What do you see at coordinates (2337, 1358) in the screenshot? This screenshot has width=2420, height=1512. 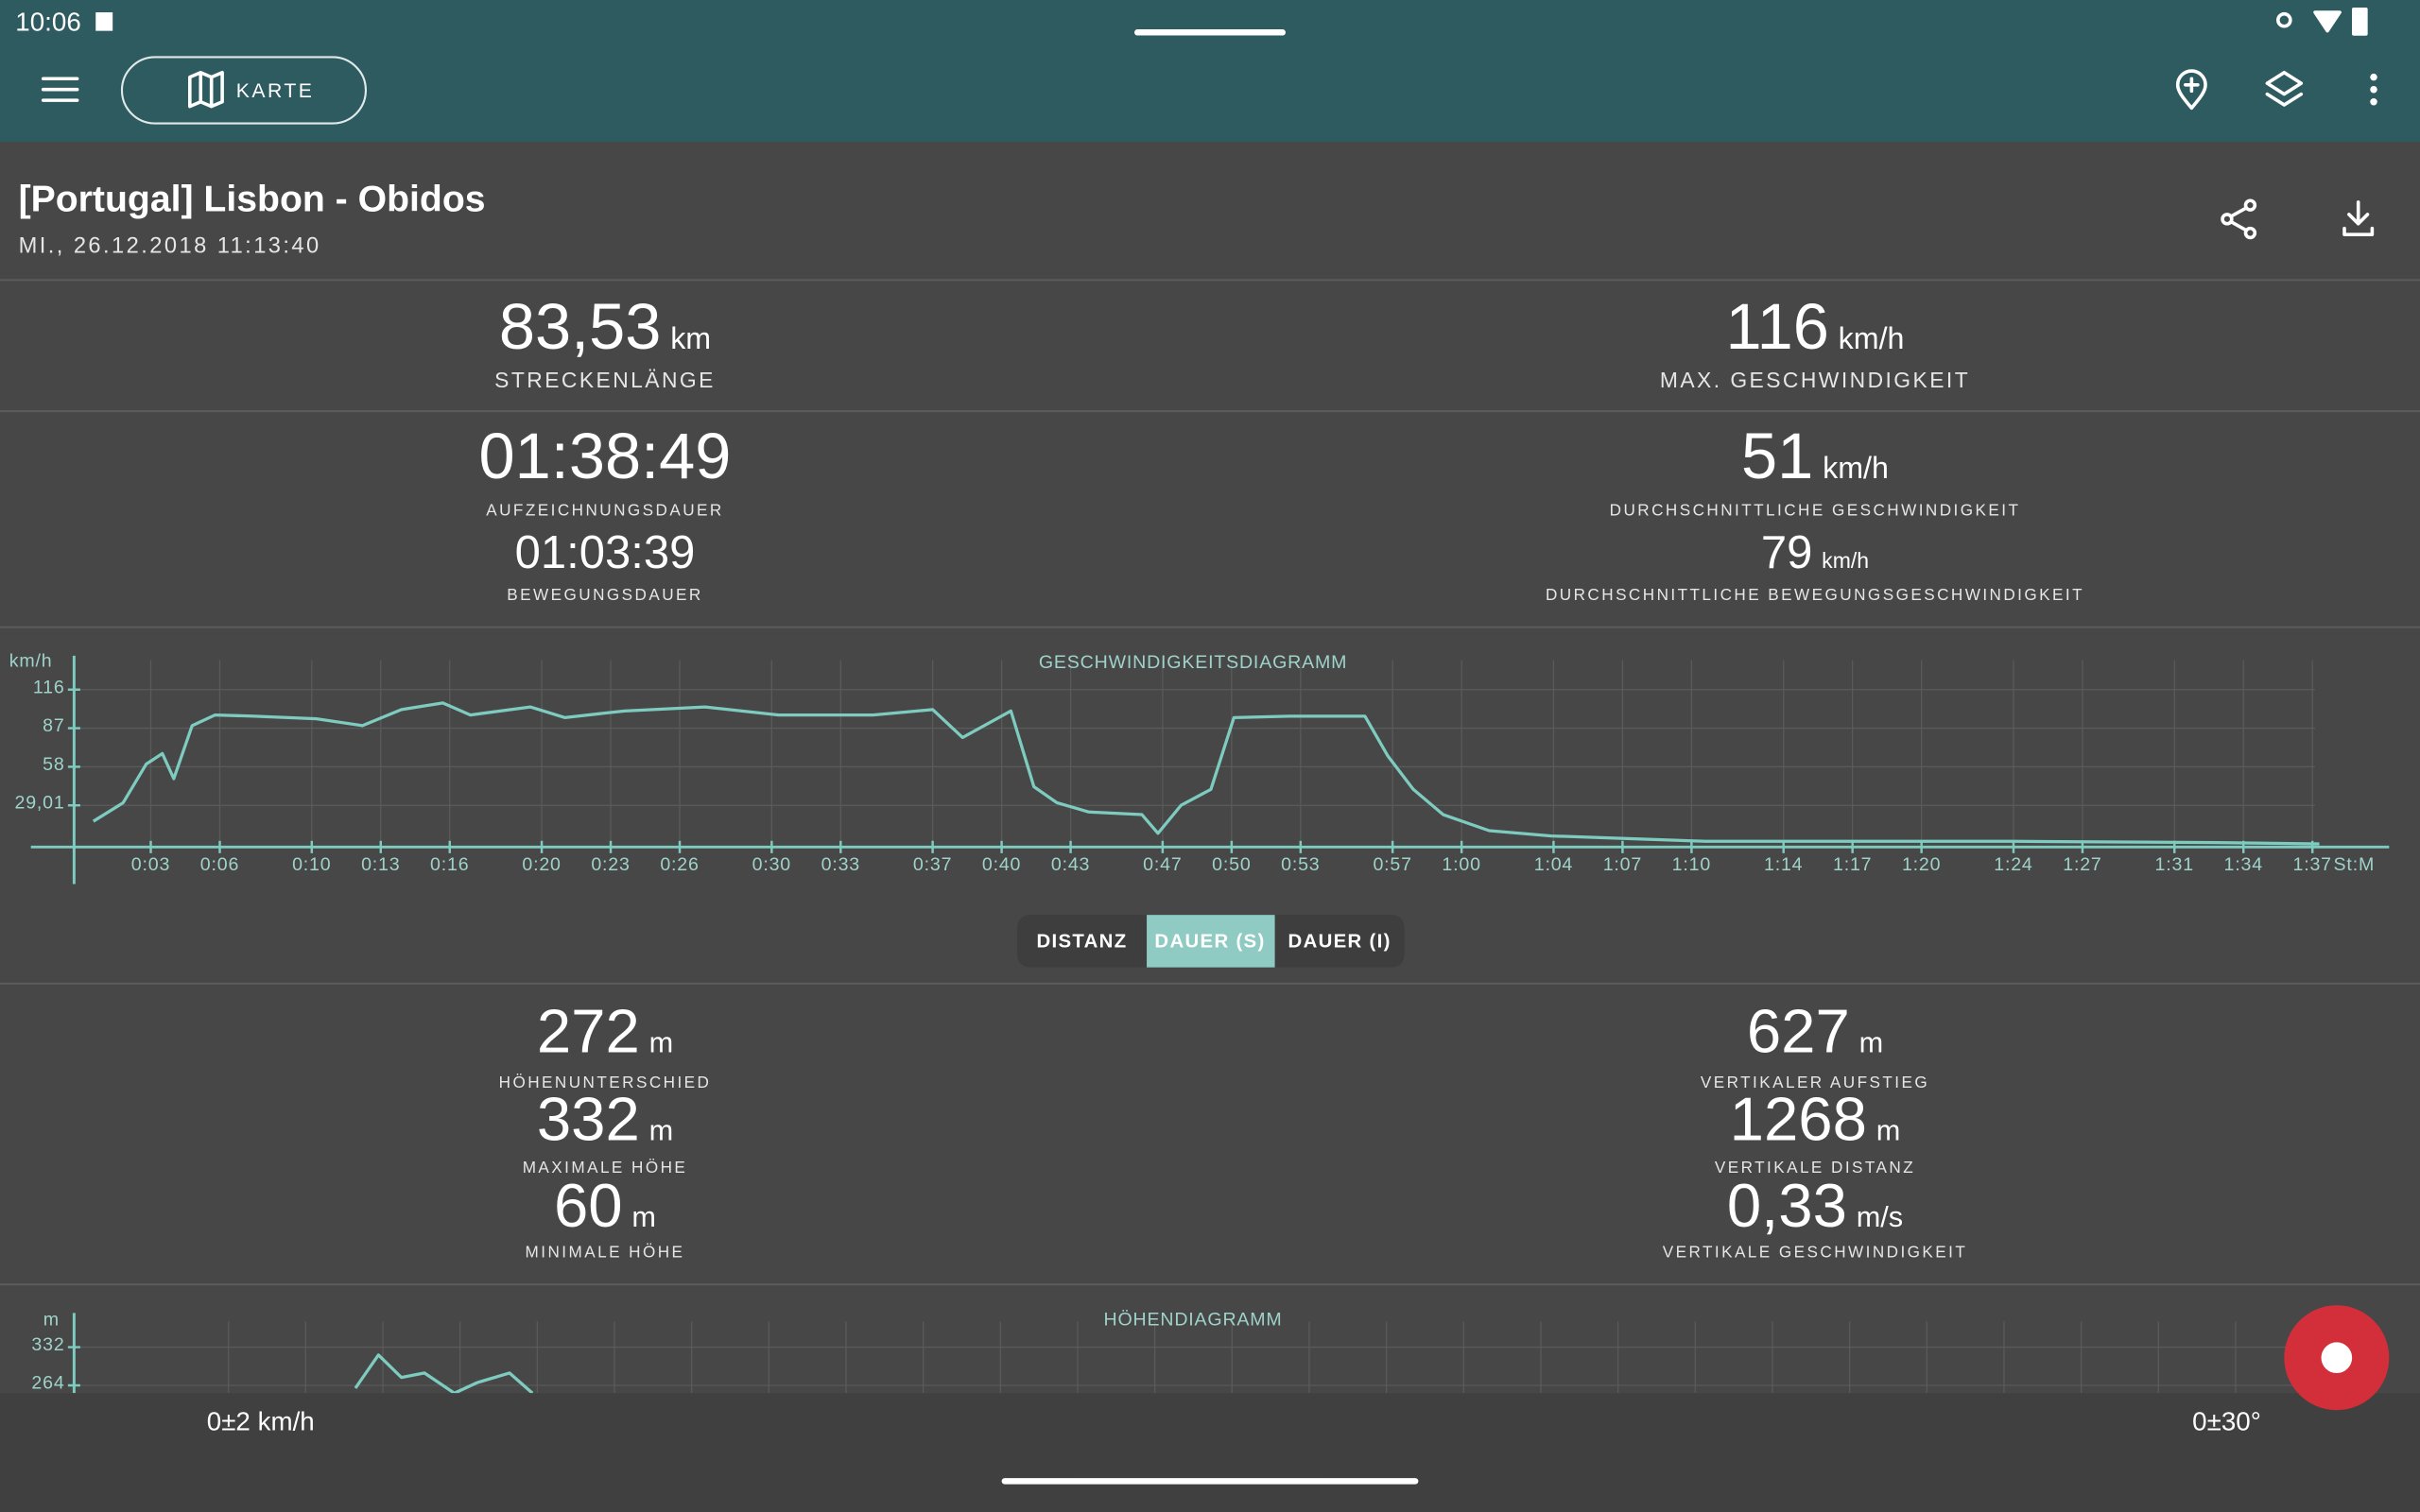 I see `record-icon` at bounding box center [2337, 1358].